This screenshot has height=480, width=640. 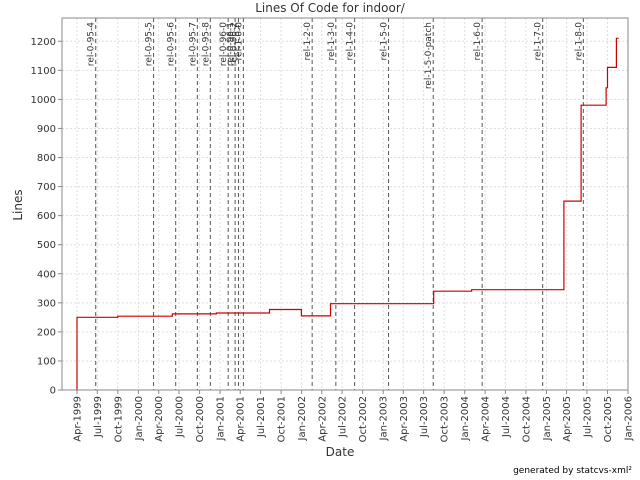 What do you see at coordinates (46, 187) in the screenshot?
I see `y-tick-label: 700` at bounding box center [46, 187].